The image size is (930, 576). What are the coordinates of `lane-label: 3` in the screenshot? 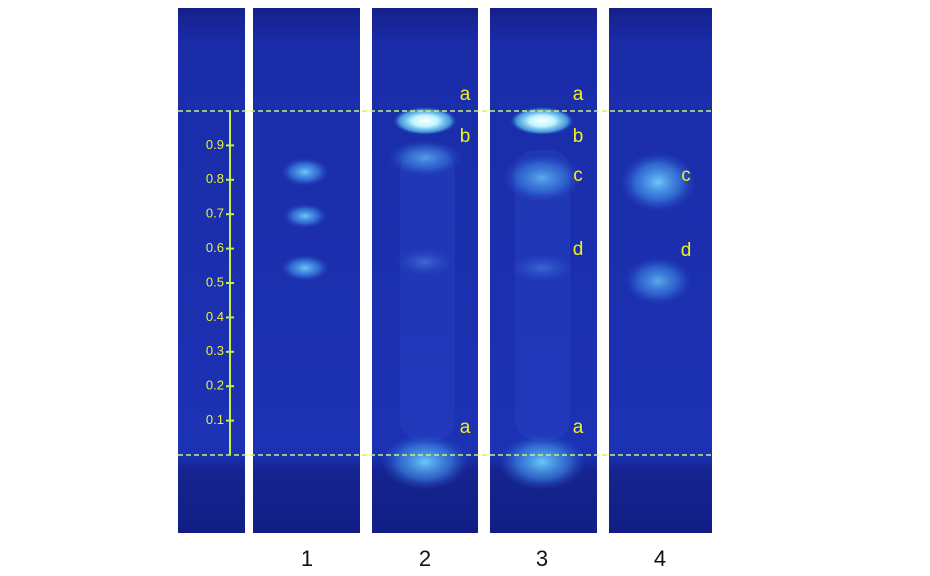 It's located at (542, 558).